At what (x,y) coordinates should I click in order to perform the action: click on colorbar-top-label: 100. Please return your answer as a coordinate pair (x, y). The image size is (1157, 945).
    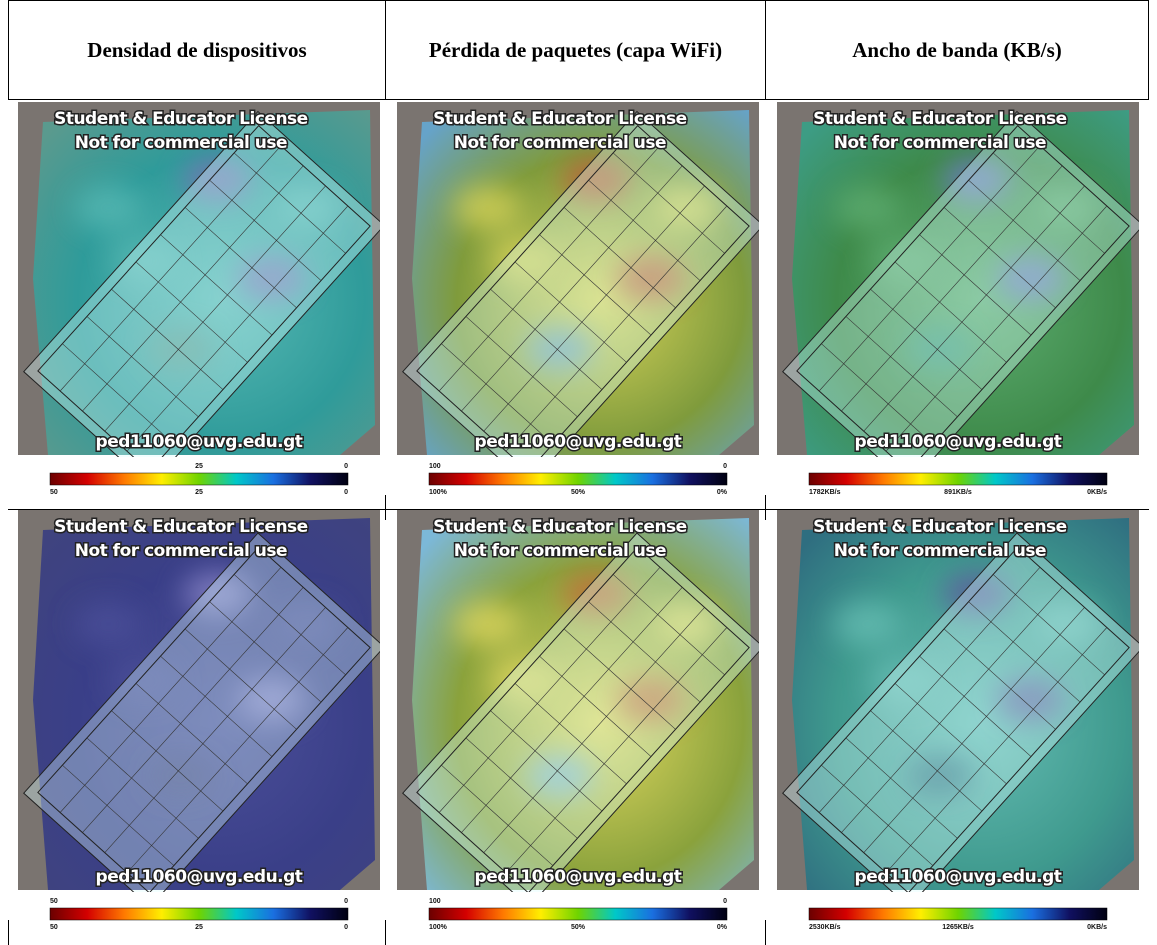
    Looking at the image, I should click on (435, 901).